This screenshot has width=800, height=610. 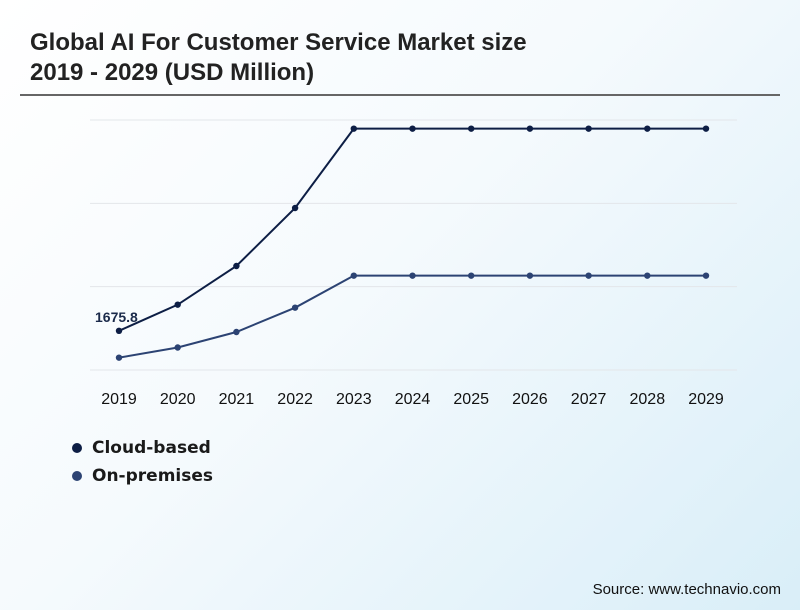 I want to click on x-tick-label: 2021, so click(x=237, y=399).